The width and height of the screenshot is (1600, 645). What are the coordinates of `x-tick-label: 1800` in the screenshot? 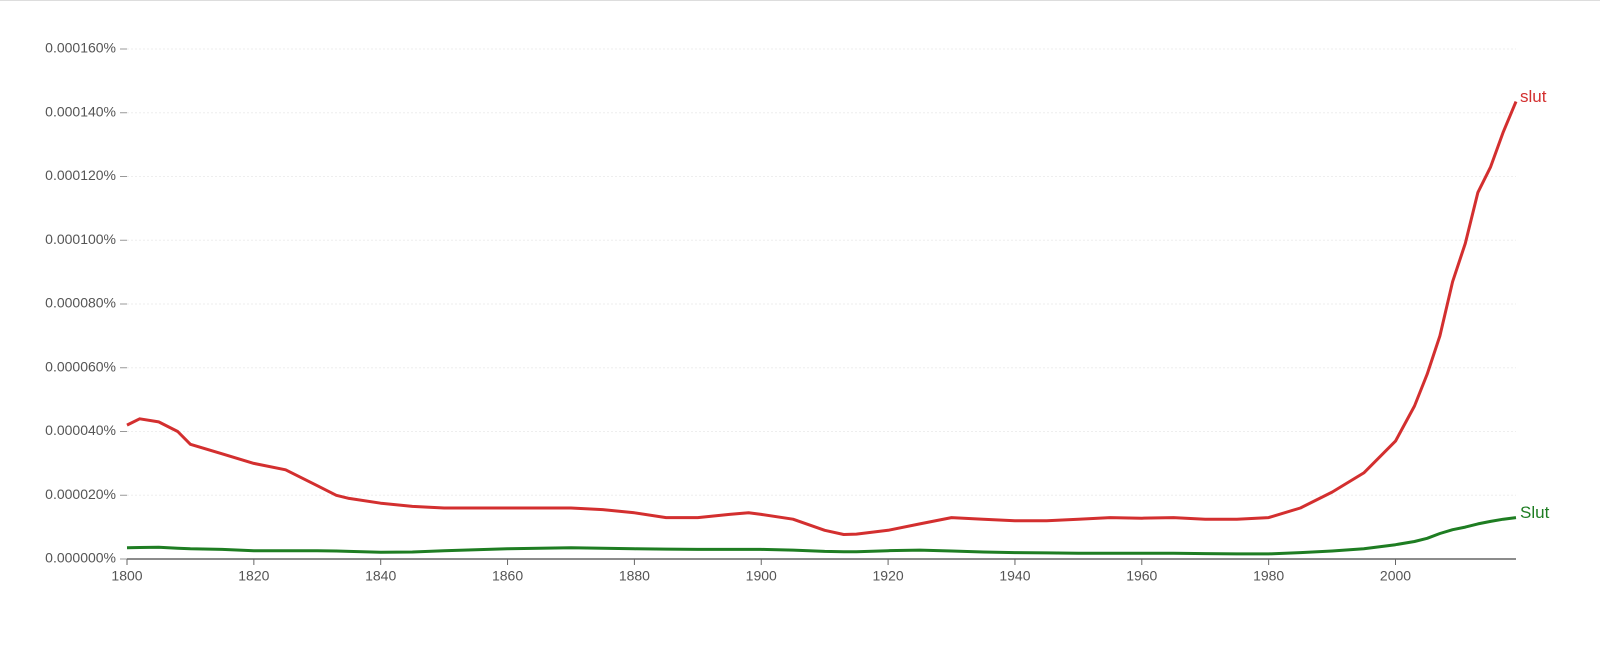 It's located at (126, 576).